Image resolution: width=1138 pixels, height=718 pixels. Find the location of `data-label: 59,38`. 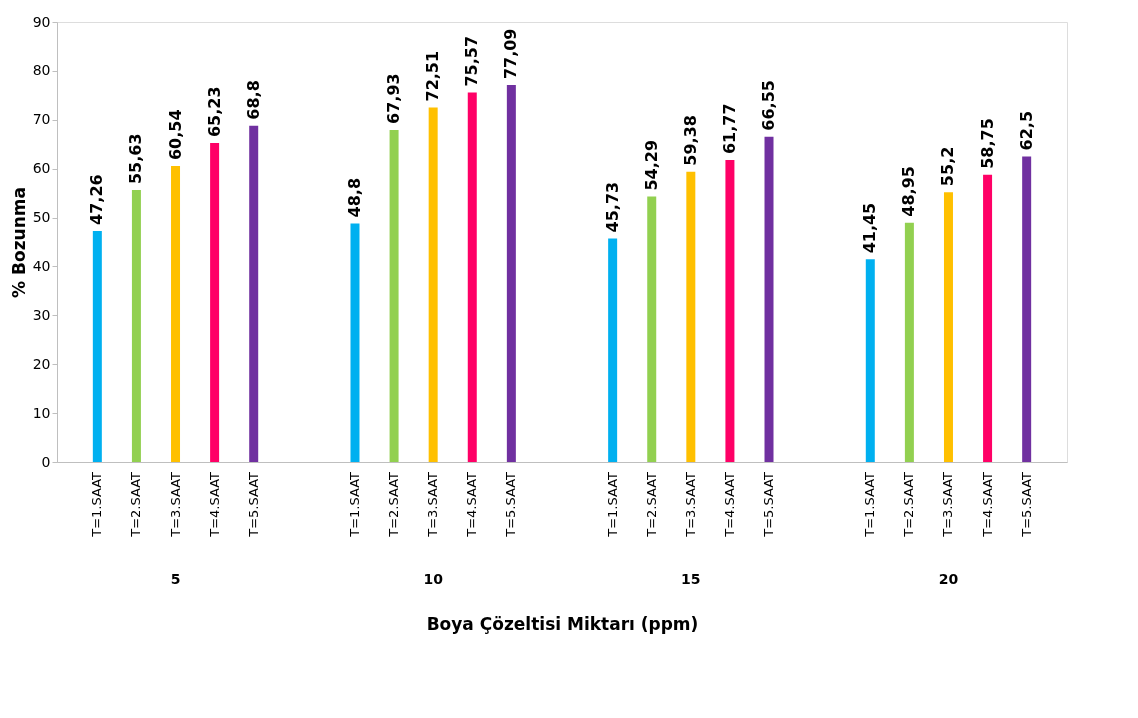

data-label: 59,38 is located at coordinates (690, 140).